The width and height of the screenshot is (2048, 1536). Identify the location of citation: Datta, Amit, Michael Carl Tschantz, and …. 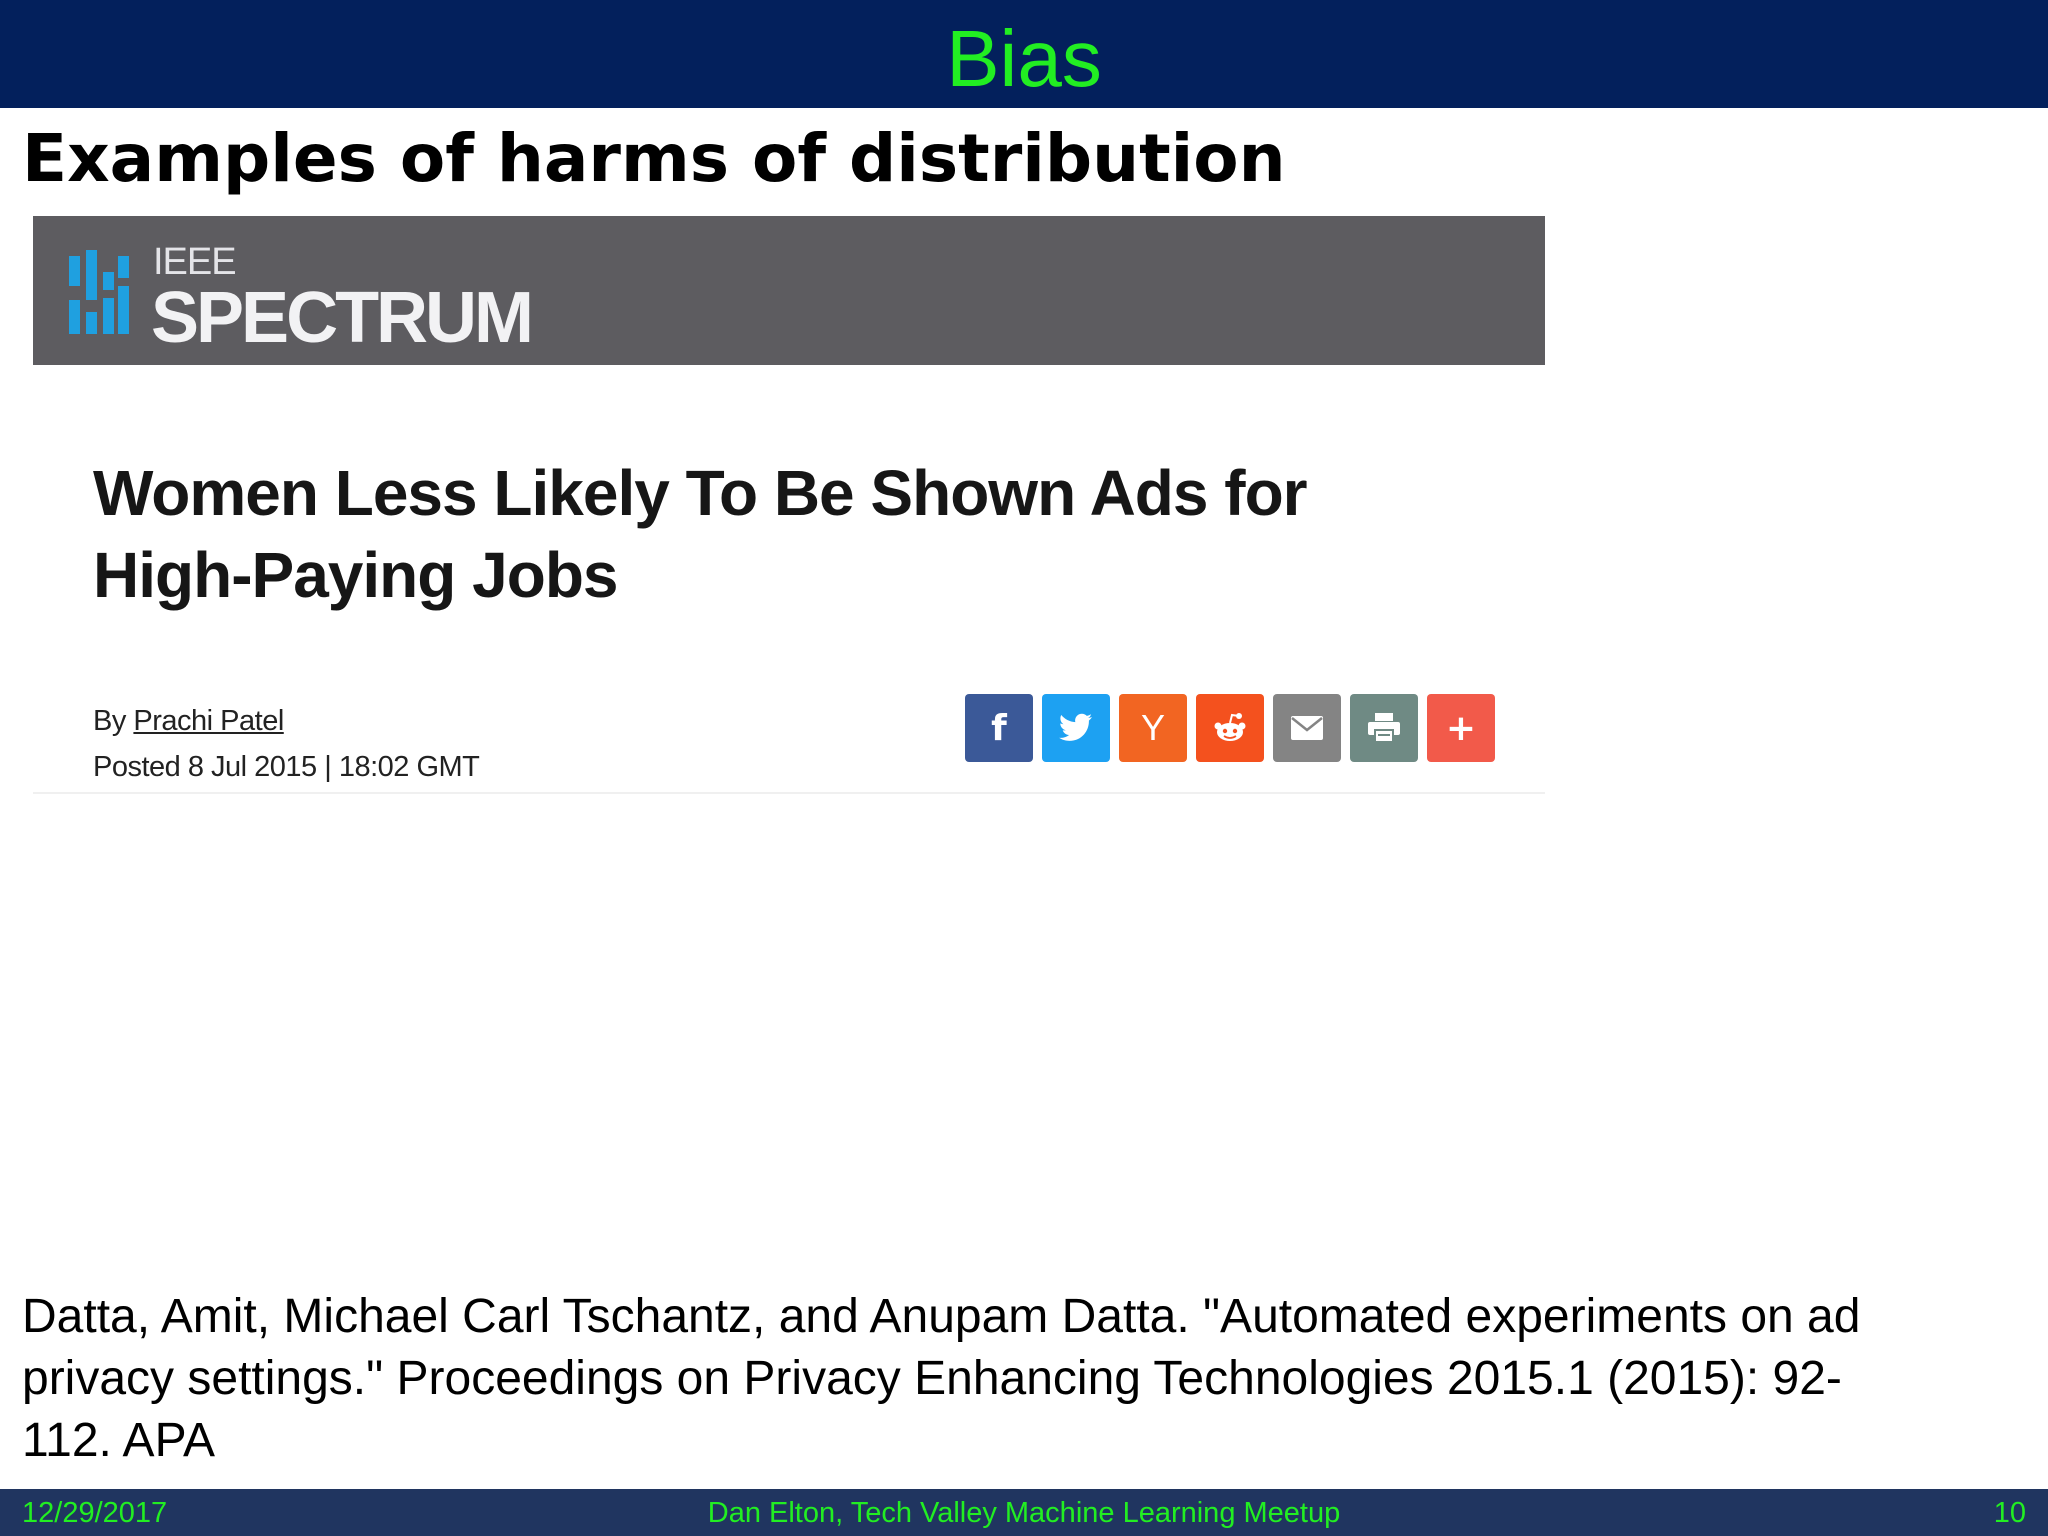
(1022, 1379).